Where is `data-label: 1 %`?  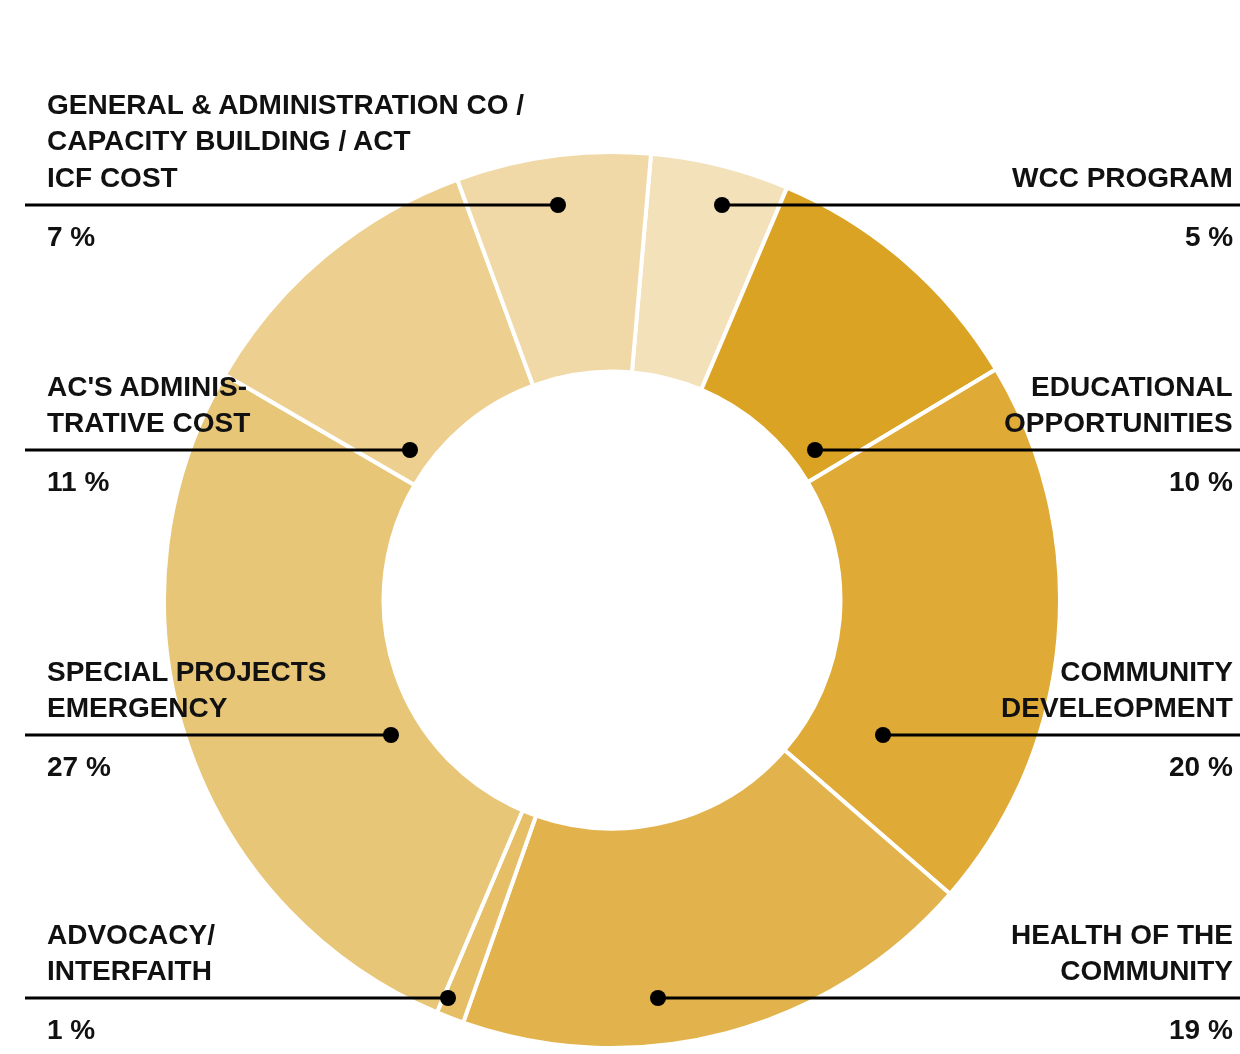
data-label: 1 % is located at coordinates (71, 1029).